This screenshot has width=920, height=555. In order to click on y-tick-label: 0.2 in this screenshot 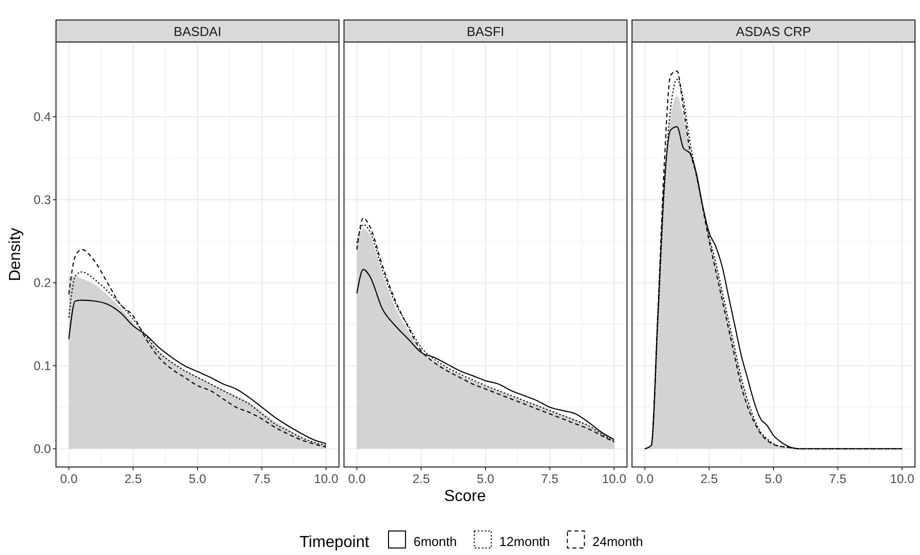, I will do `click(43, 283)`.